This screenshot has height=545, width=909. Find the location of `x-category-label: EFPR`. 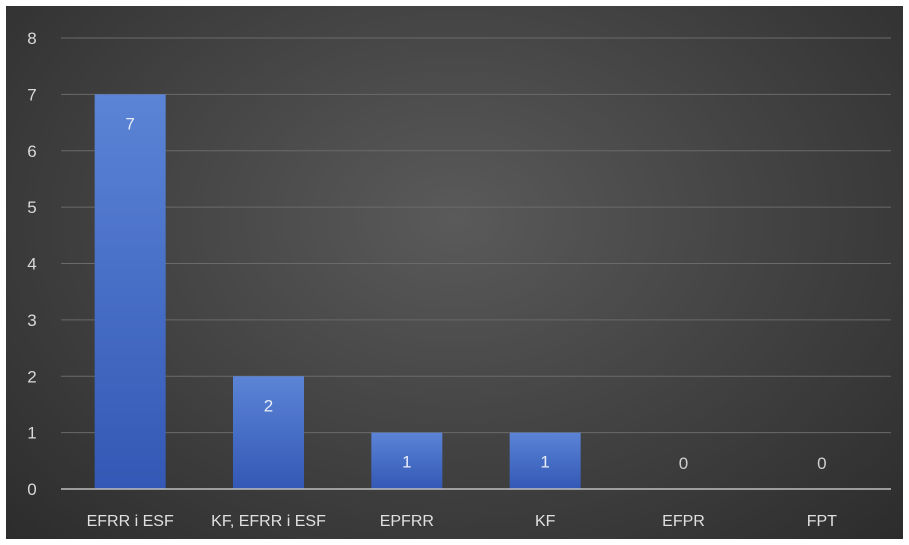

x-category-label: EFPR is located at coordinates (683, 521).